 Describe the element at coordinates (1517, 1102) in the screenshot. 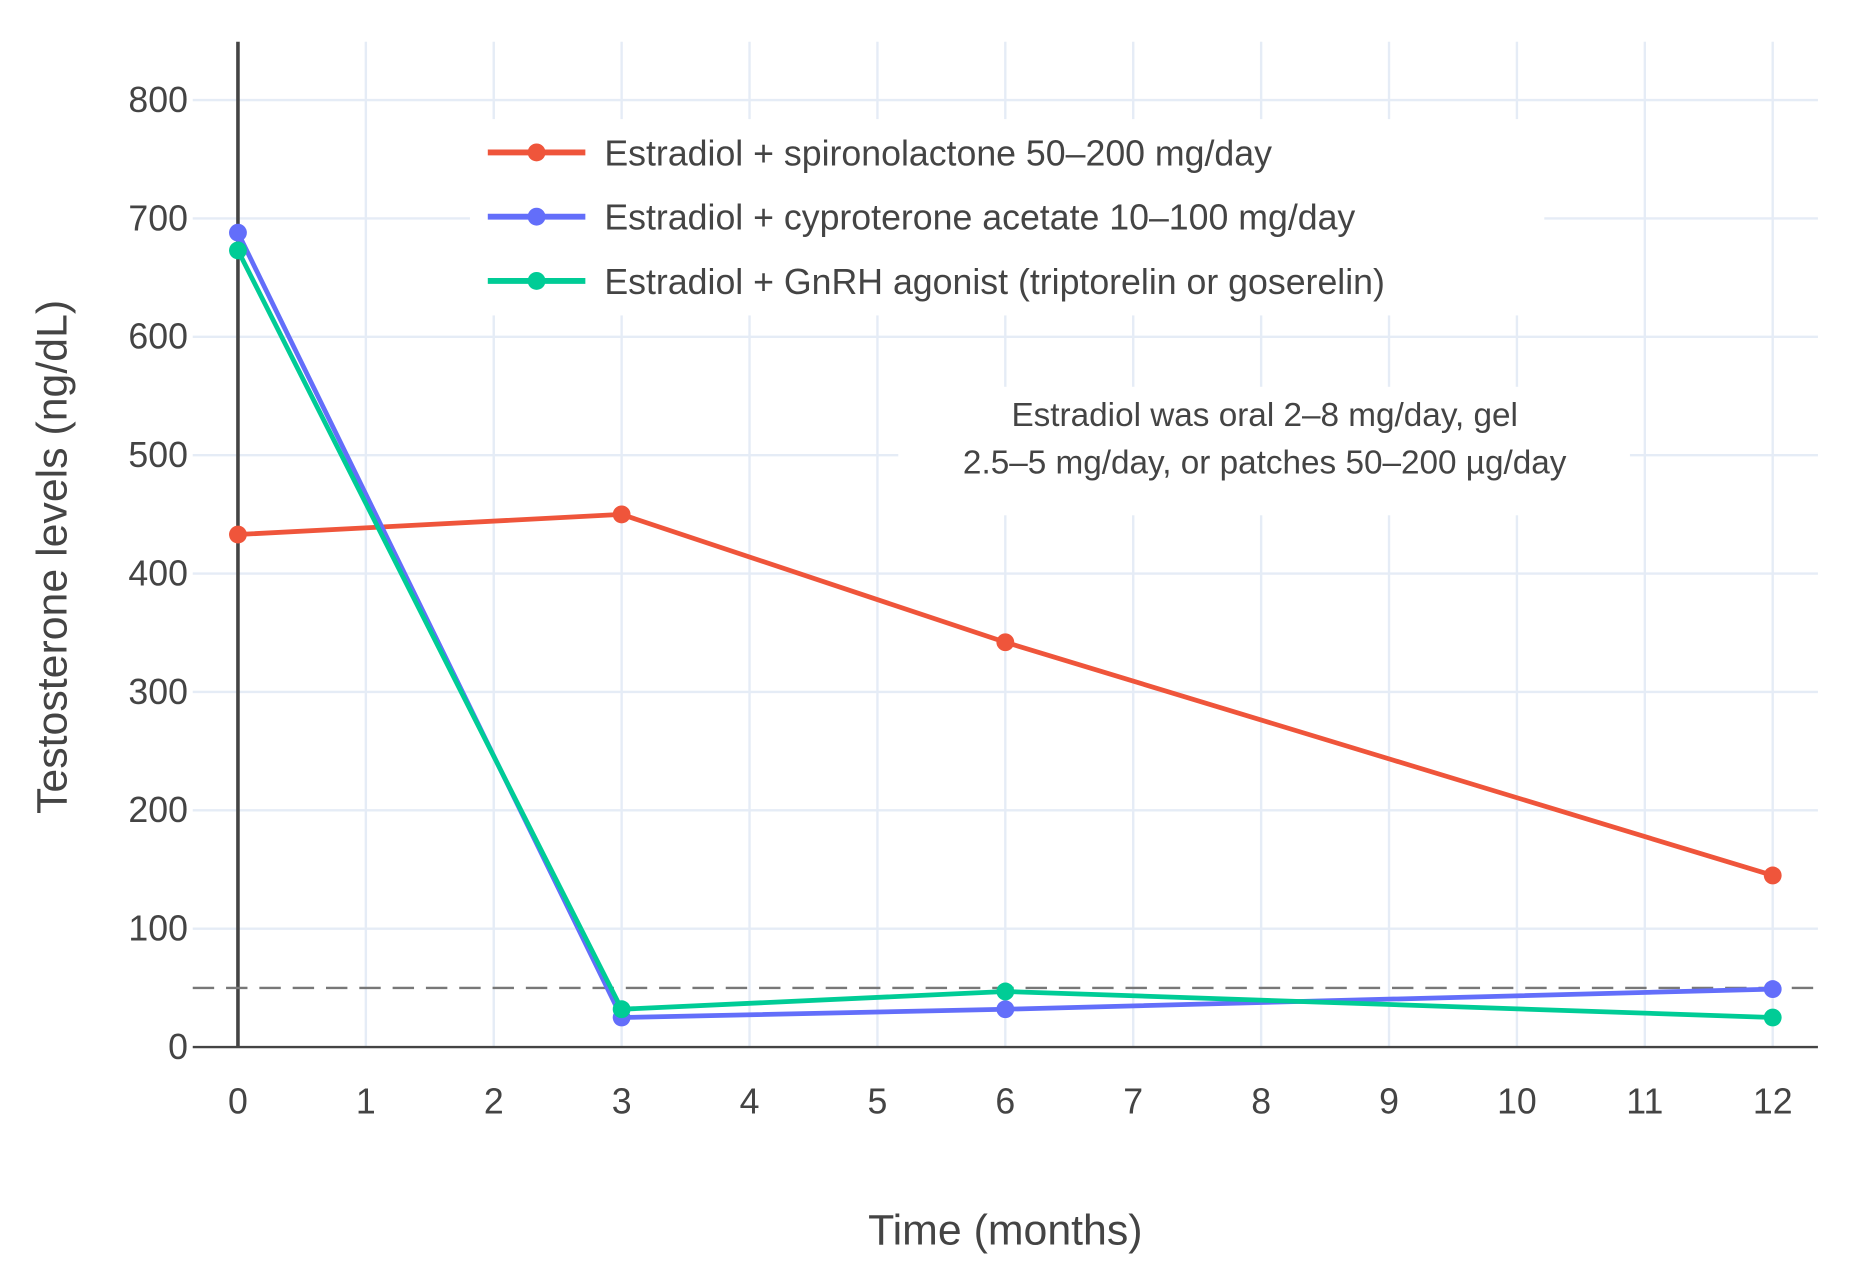

I see `x-tick-label: 10` at that location.